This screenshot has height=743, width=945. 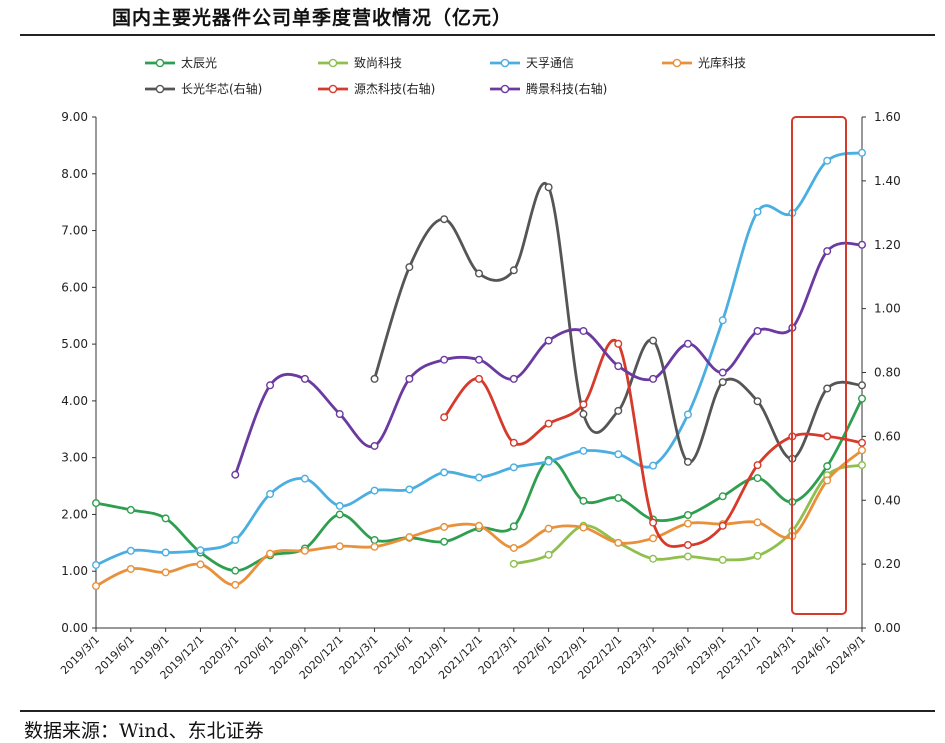 What do you see at coordinates (887, 373) in the screenshot?
I see `right-tick-label: 0.80` at bounding box center [887, 373].